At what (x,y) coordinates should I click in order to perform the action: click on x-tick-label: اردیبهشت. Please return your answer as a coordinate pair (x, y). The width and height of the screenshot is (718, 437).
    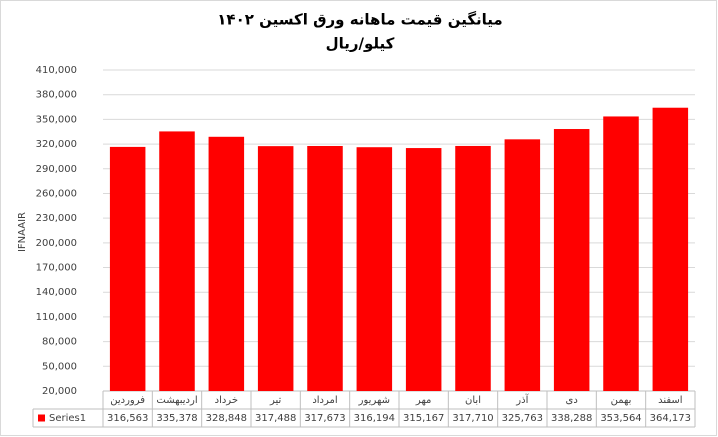
    Looking at the image, I should click on (176, 400).